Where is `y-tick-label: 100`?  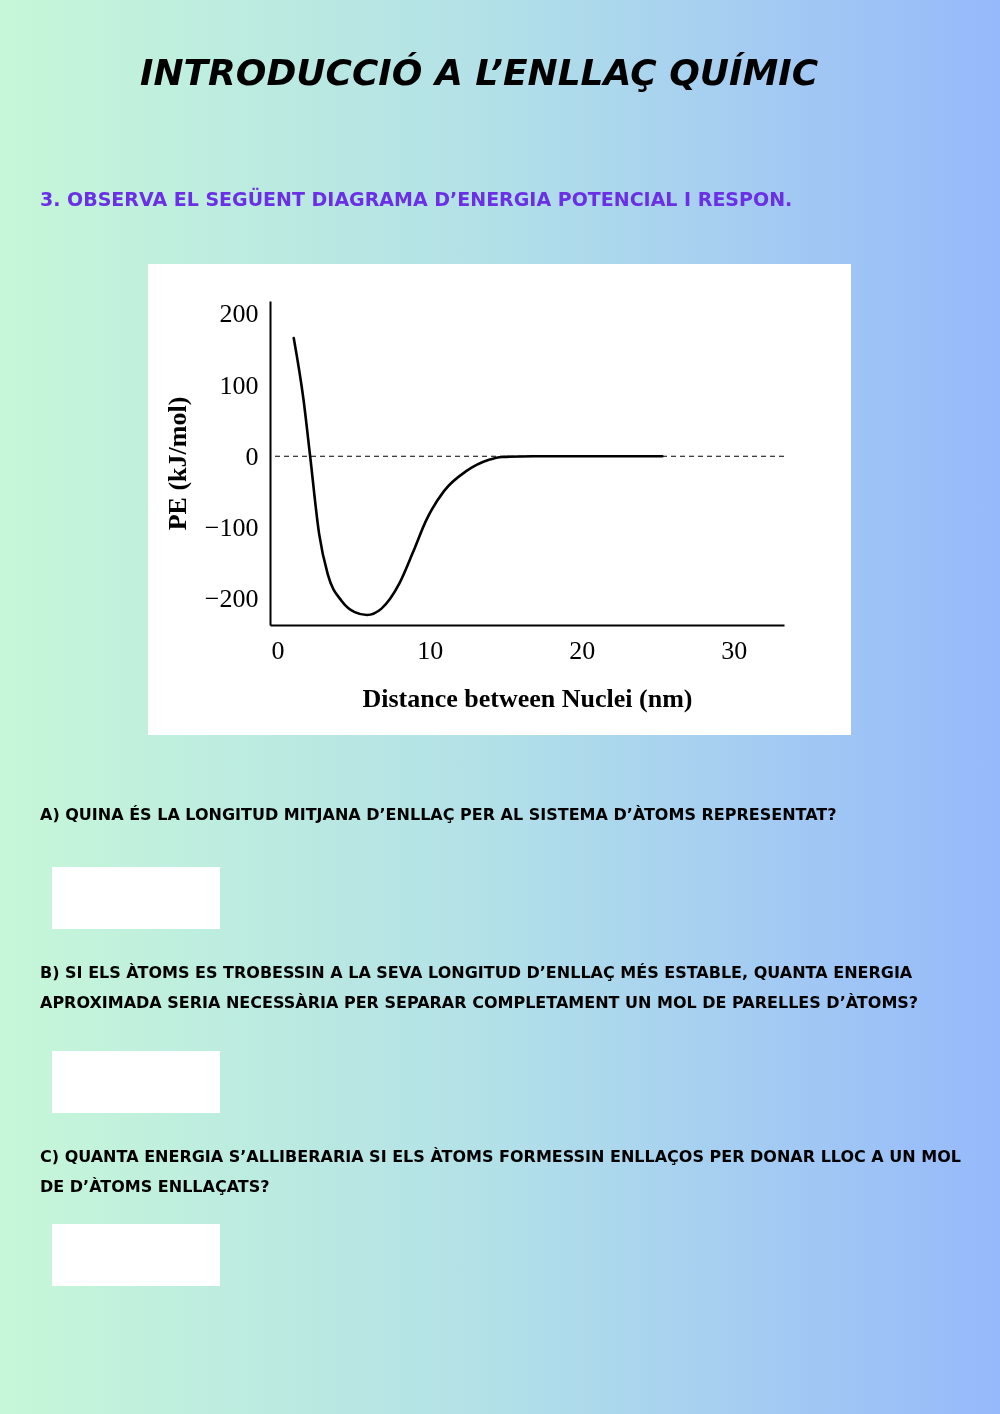
y-tick-label: 100 is located at coordinates (239, 385).